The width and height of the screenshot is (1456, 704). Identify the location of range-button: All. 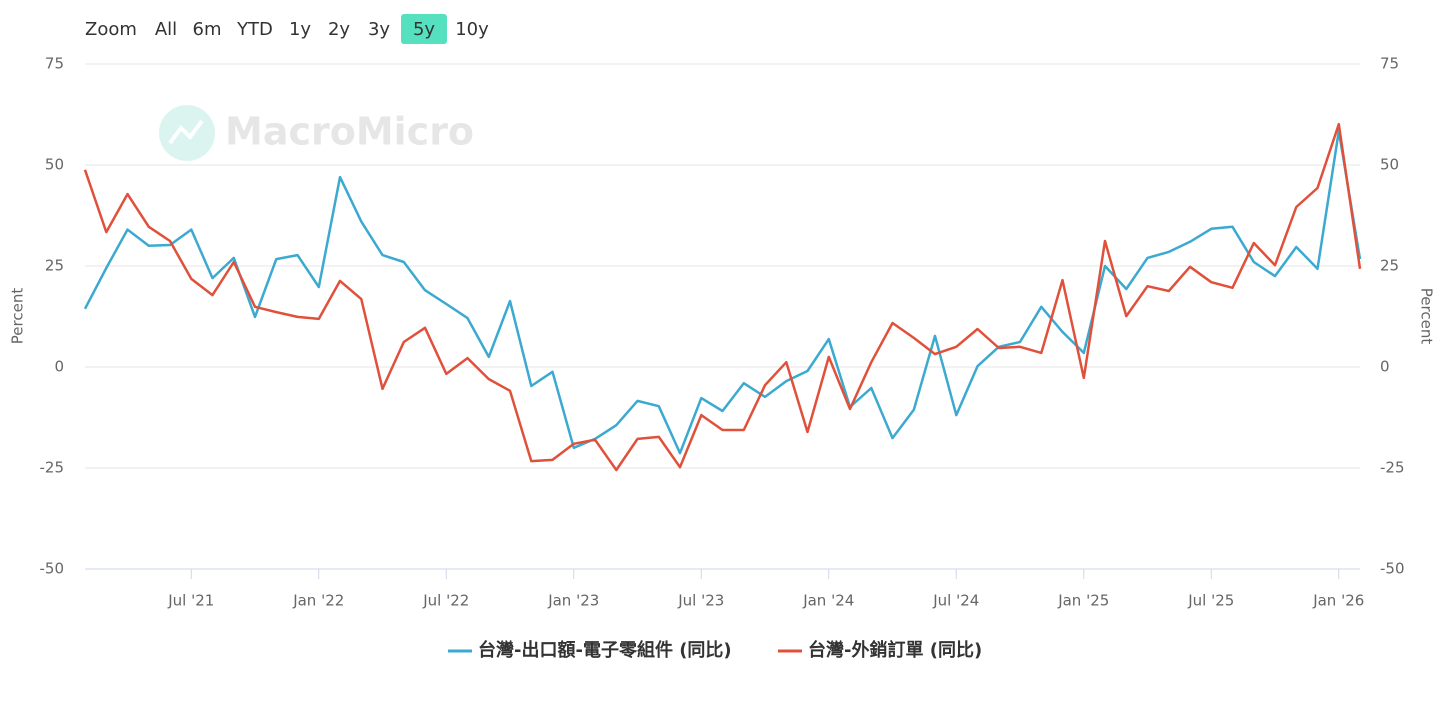
(166, 29).